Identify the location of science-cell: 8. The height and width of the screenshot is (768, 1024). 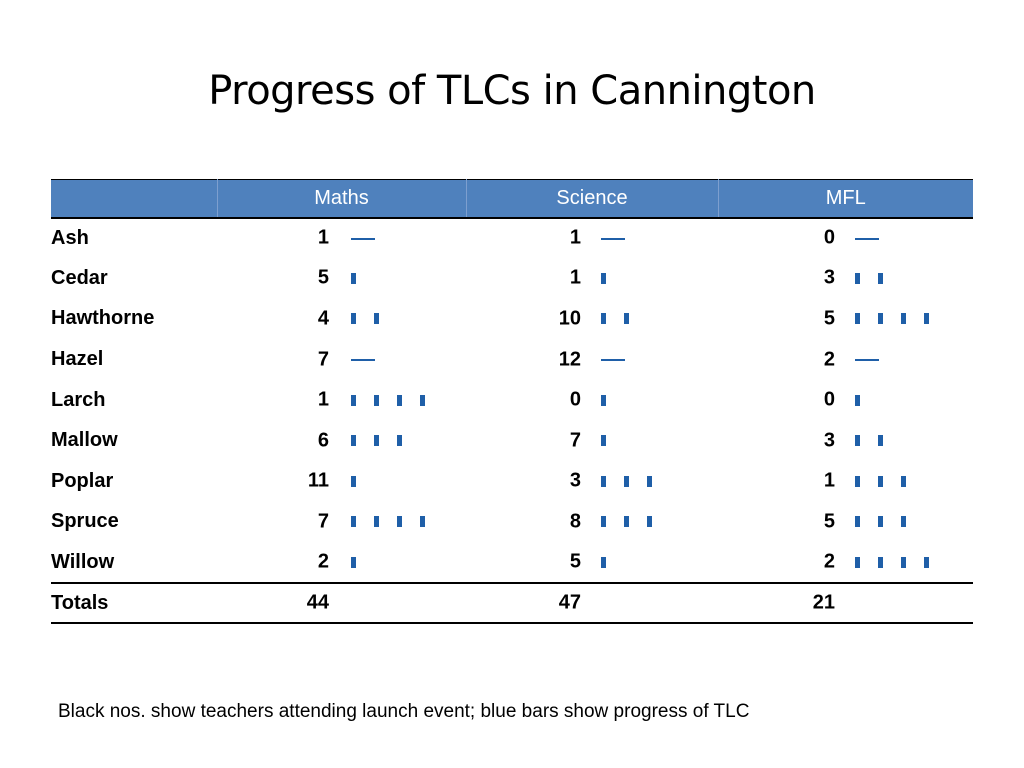
(592, 522).